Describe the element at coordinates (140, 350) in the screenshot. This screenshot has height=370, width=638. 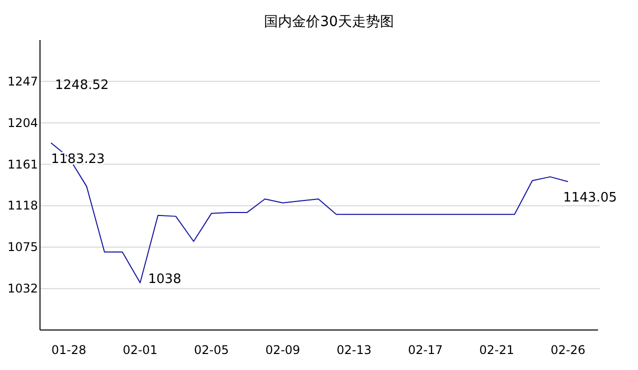
I see `x-tick-label: 02-01` at that location.